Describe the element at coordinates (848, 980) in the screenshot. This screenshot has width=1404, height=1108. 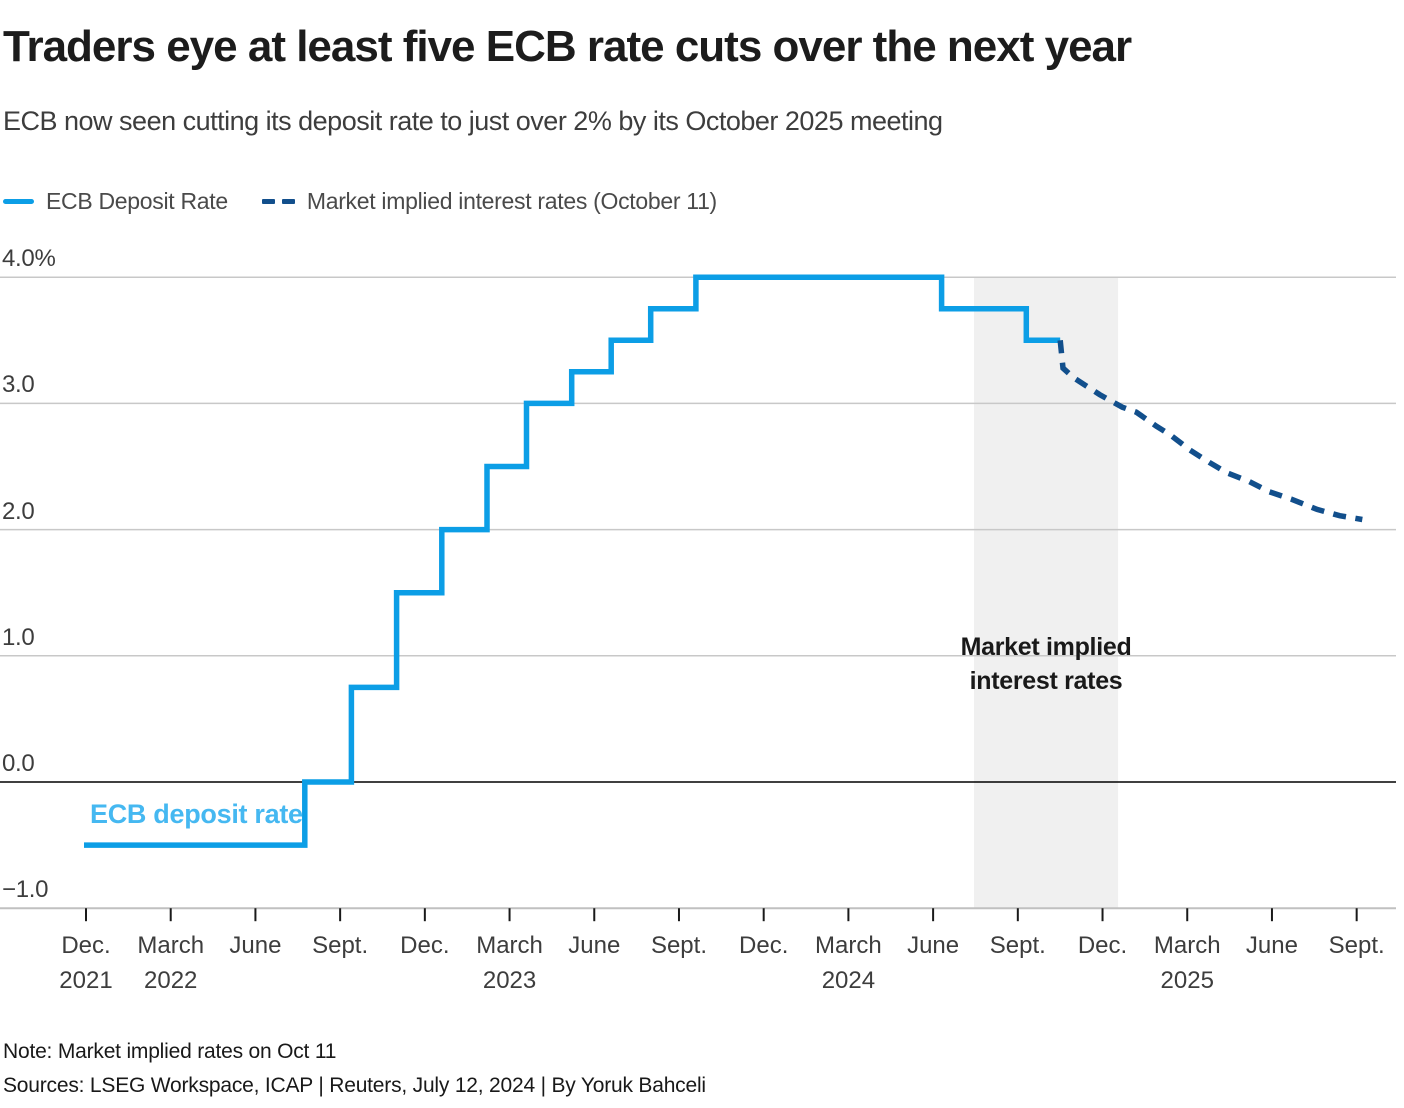
I see `x-axis-year: 2024` at that location.